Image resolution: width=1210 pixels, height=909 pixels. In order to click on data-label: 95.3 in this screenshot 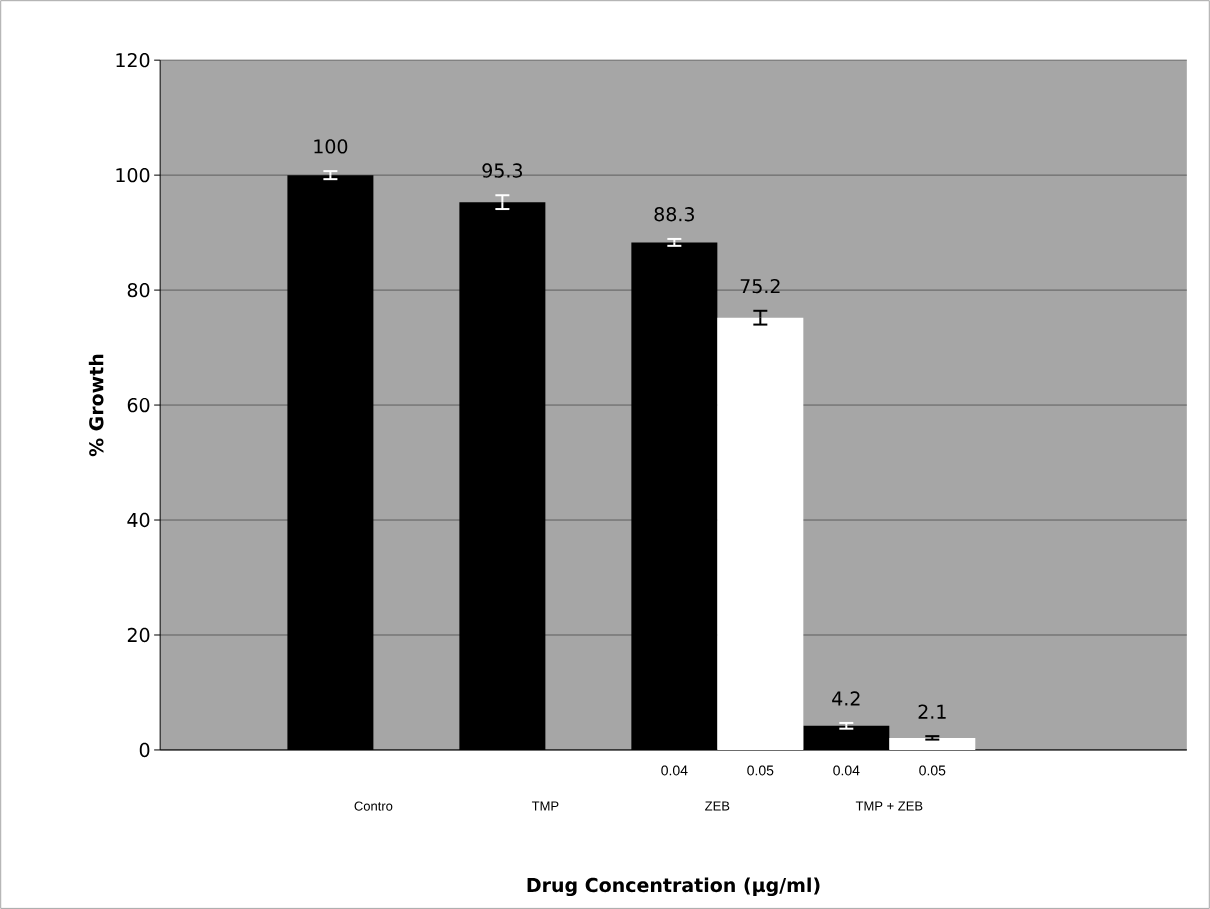, I will do `click(502, 170)`.